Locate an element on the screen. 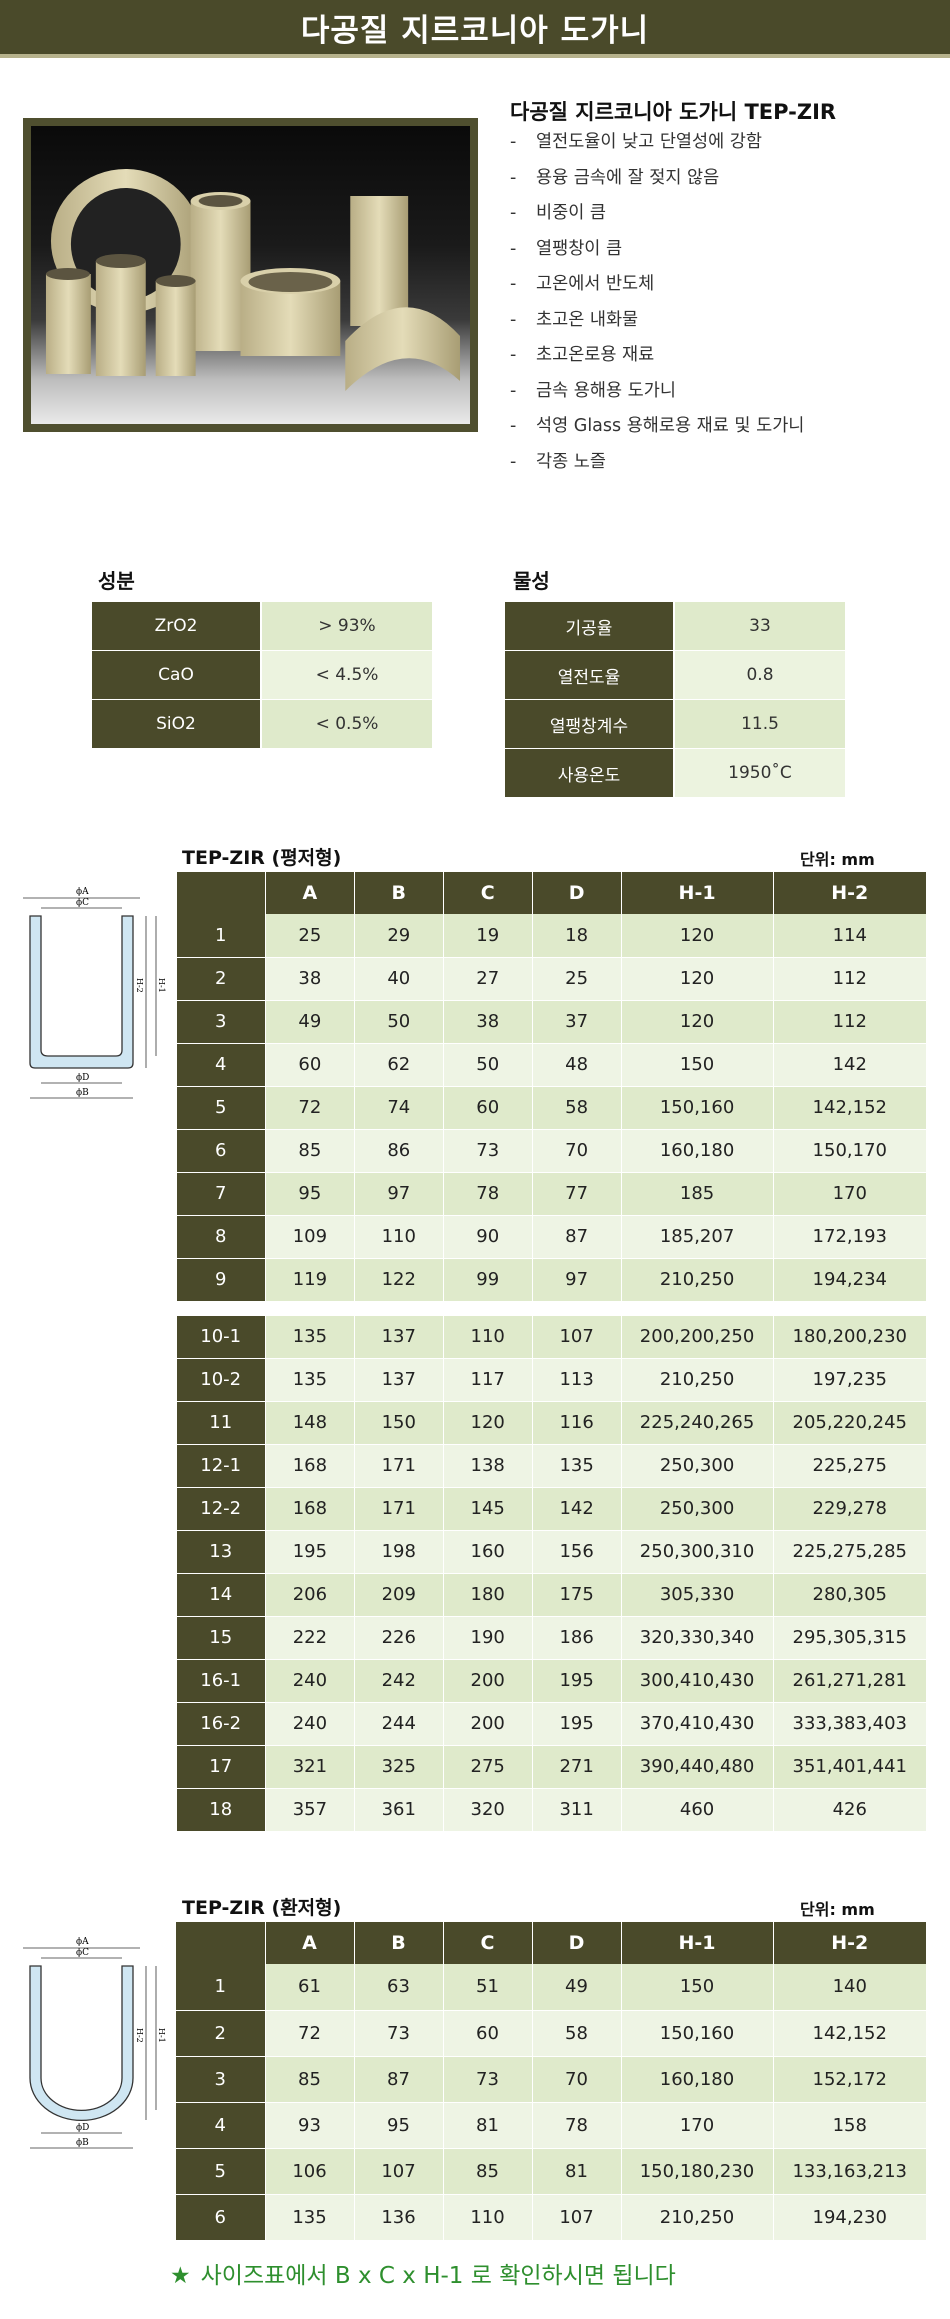 This screenshot has height=2319, width=950. table-cell: 142 is located at coordinates (576, 1509).